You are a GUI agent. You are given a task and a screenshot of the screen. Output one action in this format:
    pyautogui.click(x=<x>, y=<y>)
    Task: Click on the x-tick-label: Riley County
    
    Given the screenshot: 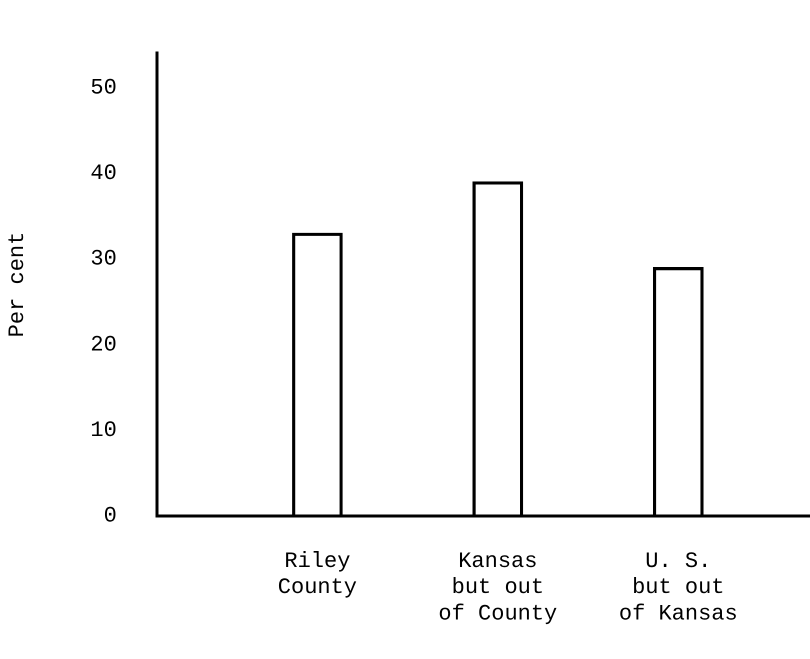 What is the action you would take?
    pyautogui.click(x=318, y=574)
    